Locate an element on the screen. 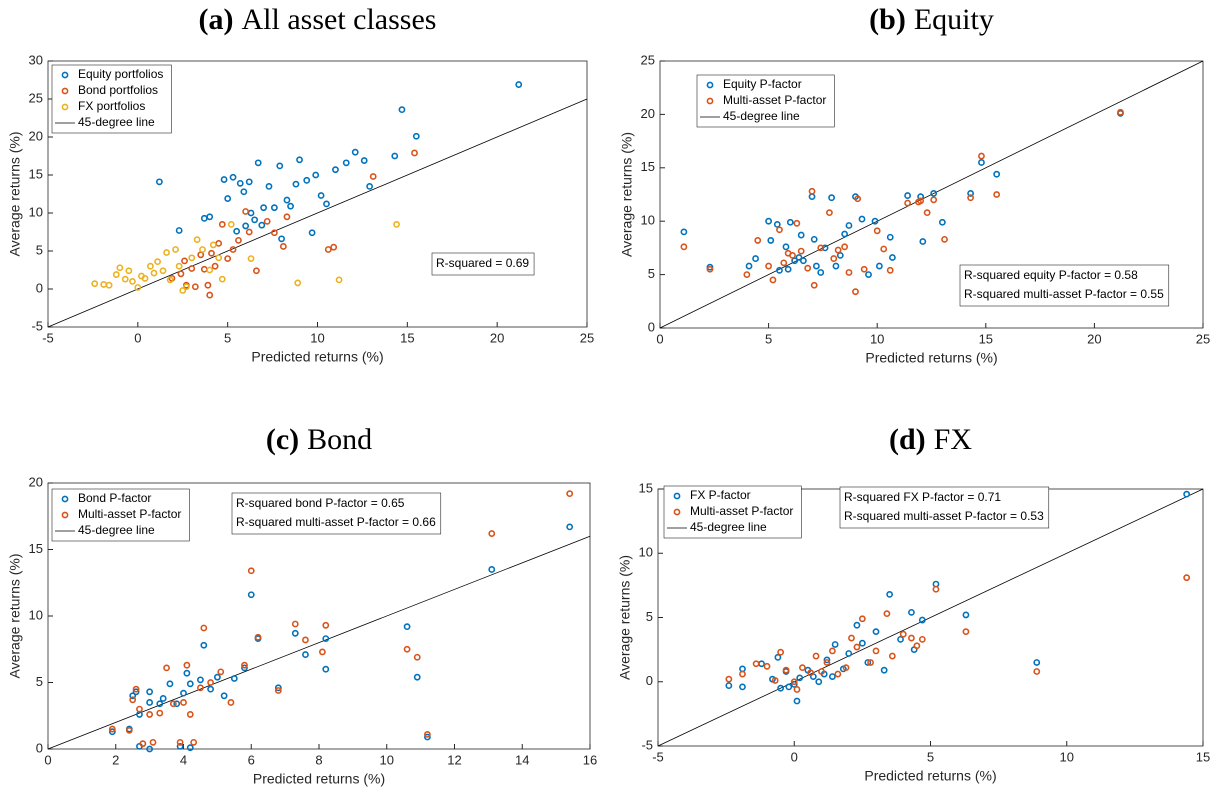 The height and width of the screenshot is (791, 1219). x-tick-label: 20 is located at coordinates (497, 337).